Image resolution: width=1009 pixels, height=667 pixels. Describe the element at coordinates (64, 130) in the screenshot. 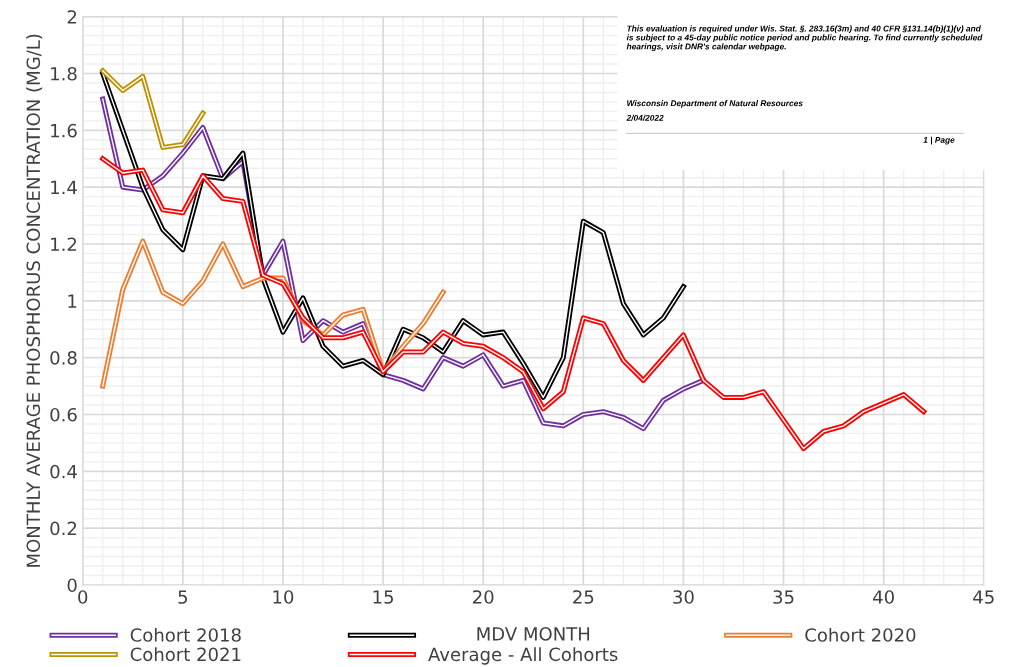

I see `y-tick-label: 1.6` at that location.